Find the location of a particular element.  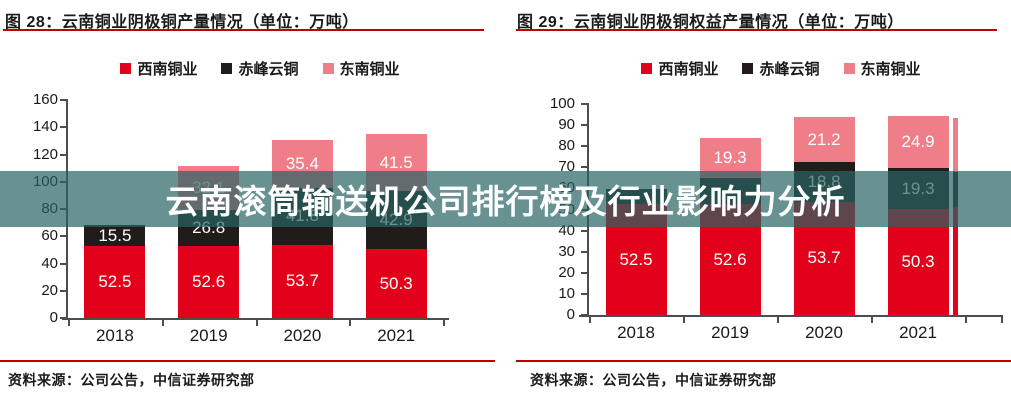

bar-value-label: 15.5 is located at coordinates (115, 235).